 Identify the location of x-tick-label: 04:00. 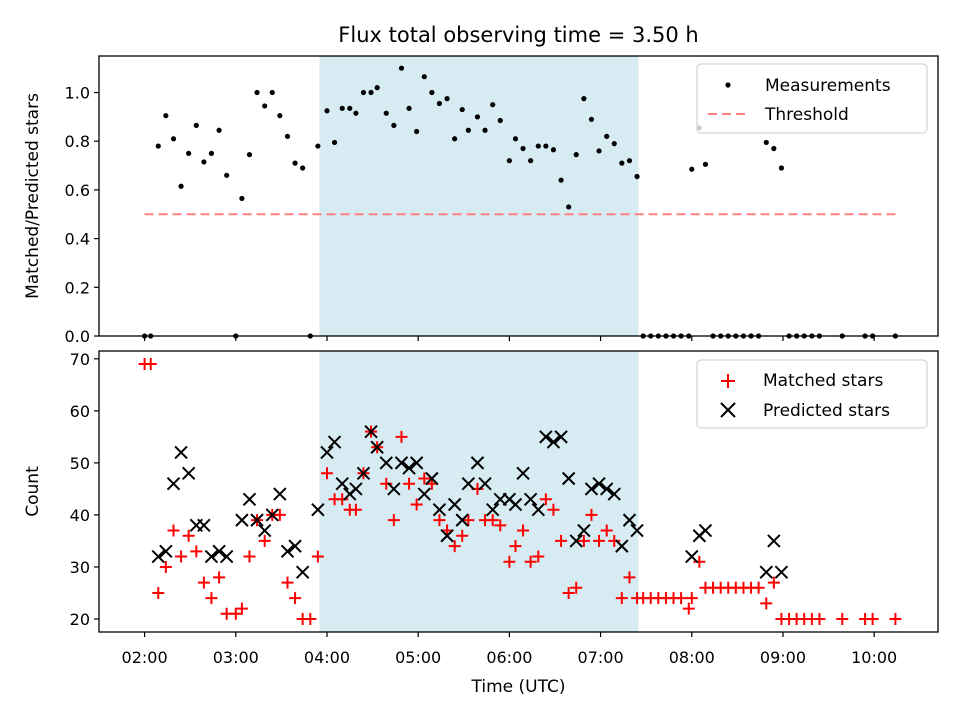
(327, 657).